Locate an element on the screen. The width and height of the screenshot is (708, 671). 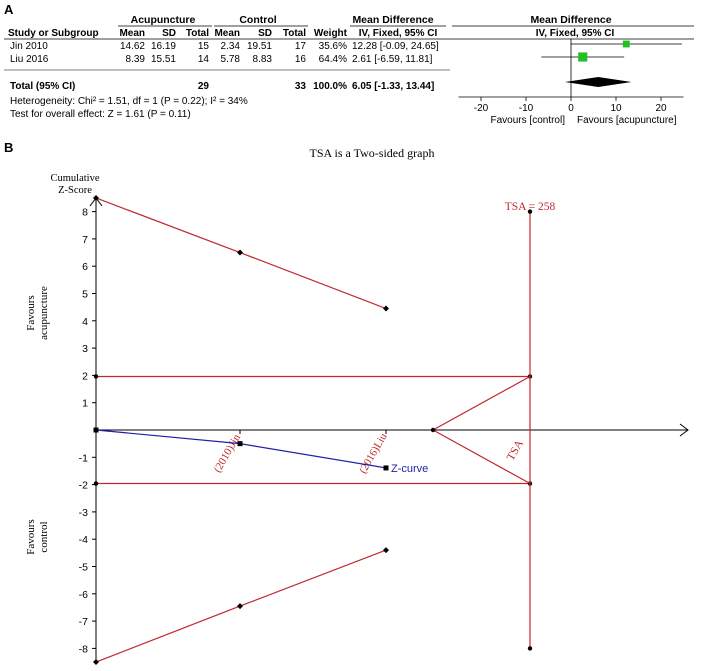
y-tick-label: -2 is located at coordinates (83, 486).